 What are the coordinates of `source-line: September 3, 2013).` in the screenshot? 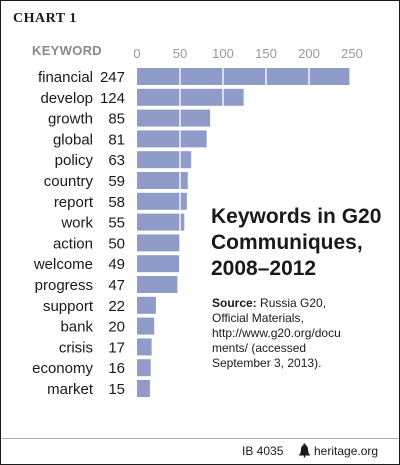 It's located at (267, 363).